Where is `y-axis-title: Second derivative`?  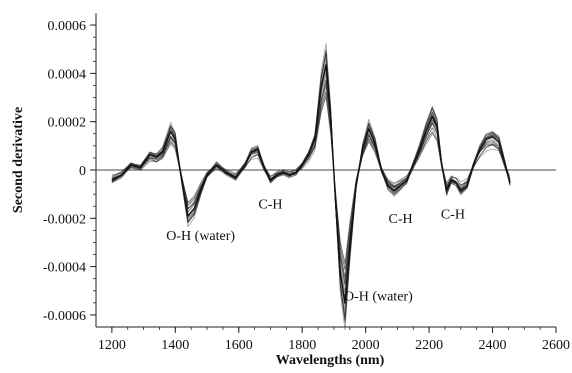 y-axis-title: Second derivative is located at coordinates (18, 160).